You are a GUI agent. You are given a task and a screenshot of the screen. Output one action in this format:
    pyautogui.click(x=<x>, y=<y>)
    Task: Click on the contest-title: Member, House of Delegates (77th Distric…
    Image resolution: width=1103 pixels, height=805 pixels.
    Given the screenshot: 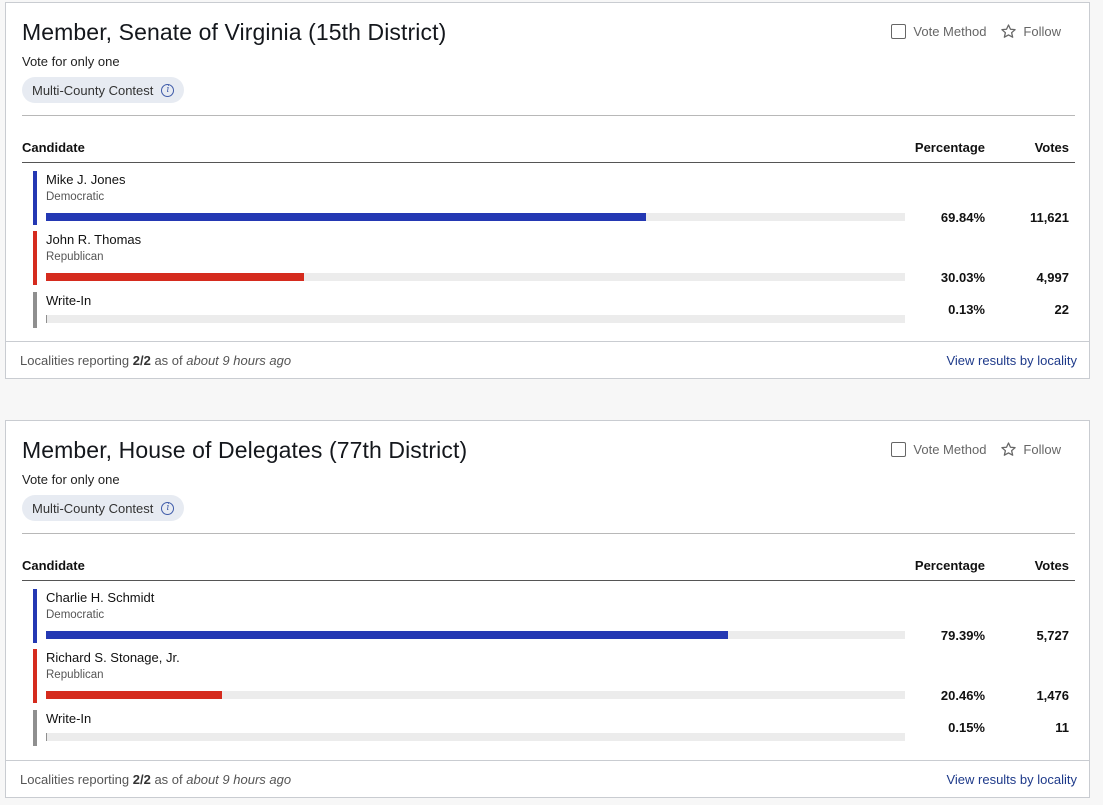 What is the action you would take?
    pyautogui.click(x=245, y=450)
    